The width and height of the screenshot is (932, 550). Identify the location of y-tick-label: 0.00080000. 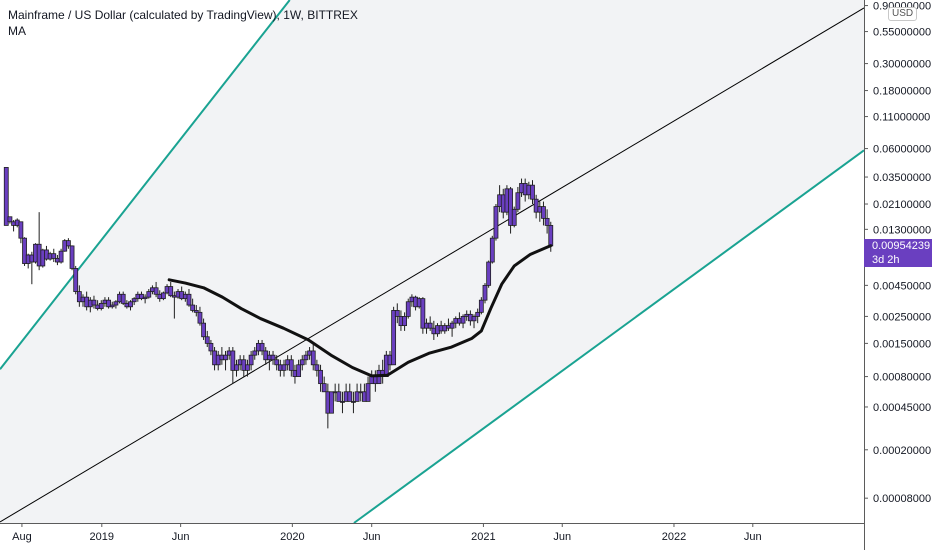
(902, 378).